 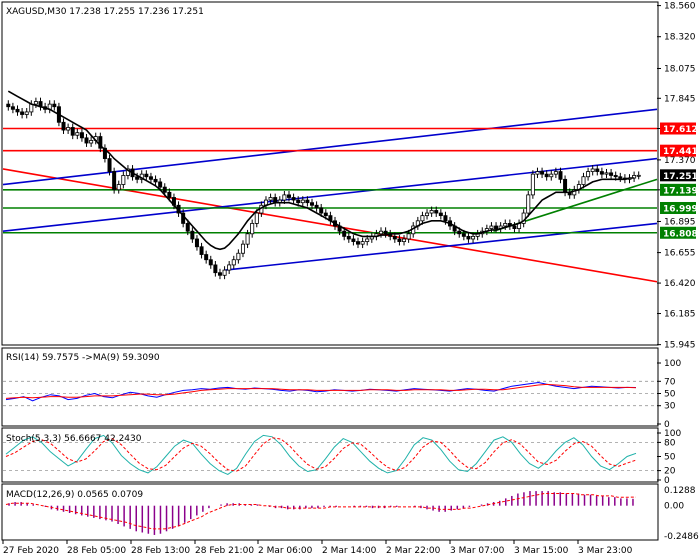 What do you see at coordinates (160, 551) in the screenshot?
I see `time-tick-label: 28 Feb 13:00` at bounding box center [160, 551].